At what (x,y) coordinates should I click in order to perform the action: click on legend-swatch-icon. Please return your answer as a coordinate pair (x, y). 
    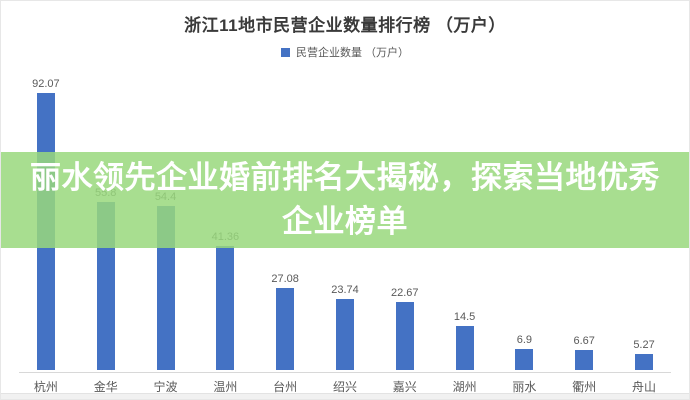
    Looking at the image, I should click on (285, 52).